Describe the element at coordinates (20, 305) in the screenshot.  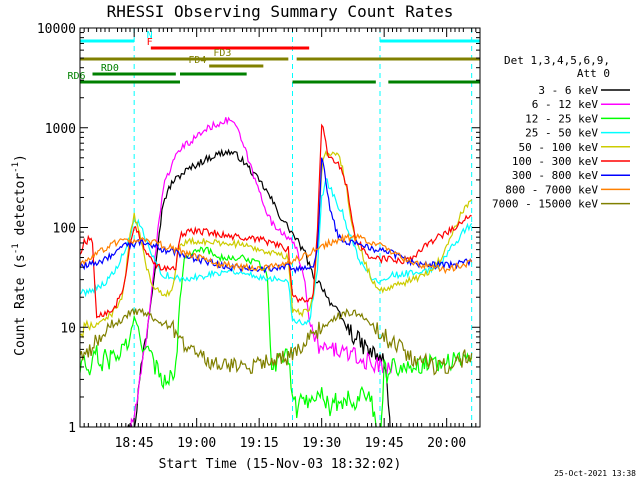
I see `y-axis-label-main: Count Rate (s` at that location.